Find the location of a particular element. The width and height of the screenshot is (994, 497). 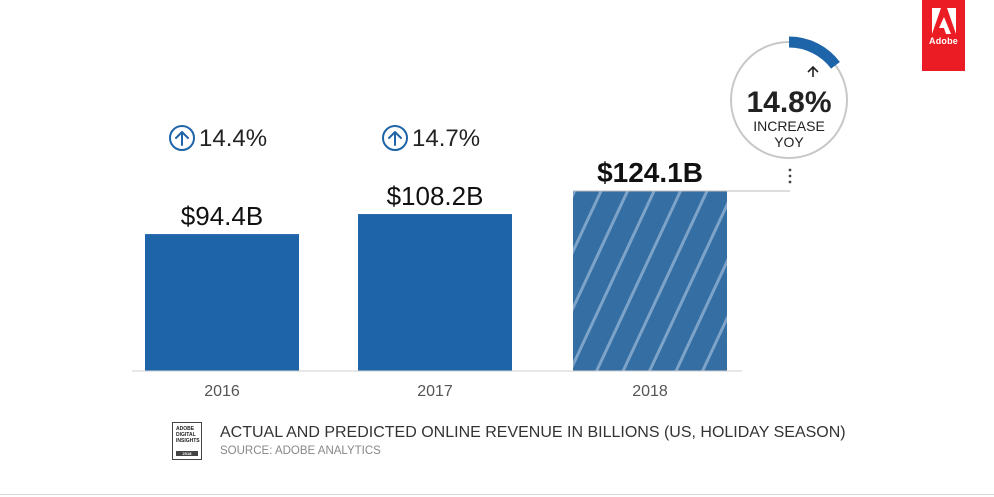

callout-value: 14.8% is located at coordinates (788, 102).